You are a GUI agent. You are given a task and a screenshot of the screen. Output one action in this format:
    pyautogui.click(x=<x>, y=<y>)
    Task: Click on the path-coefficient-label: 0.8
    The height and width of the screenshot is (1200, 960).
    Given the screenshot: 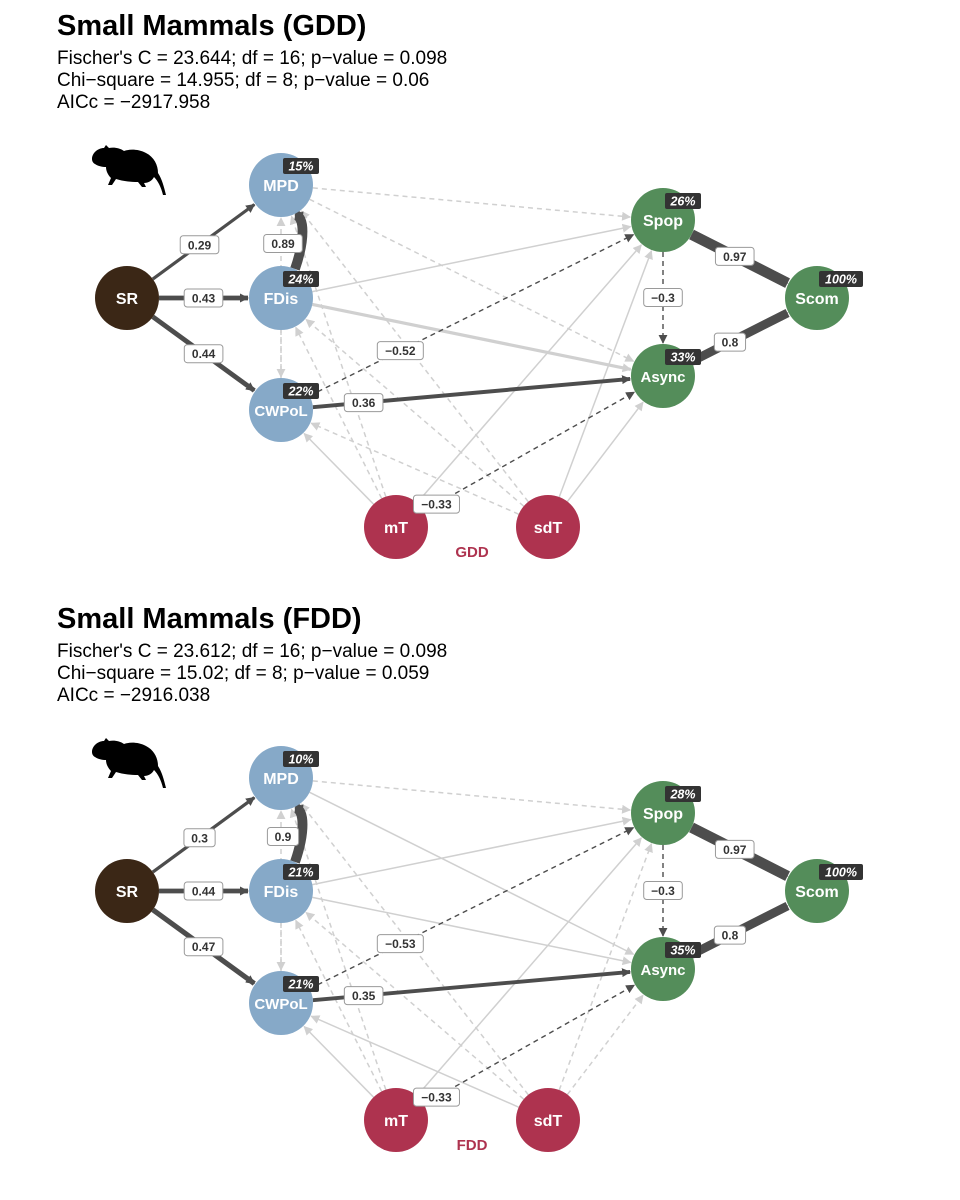 What is the action you would take?
    pyautogui.click(x=730, y=342)
    